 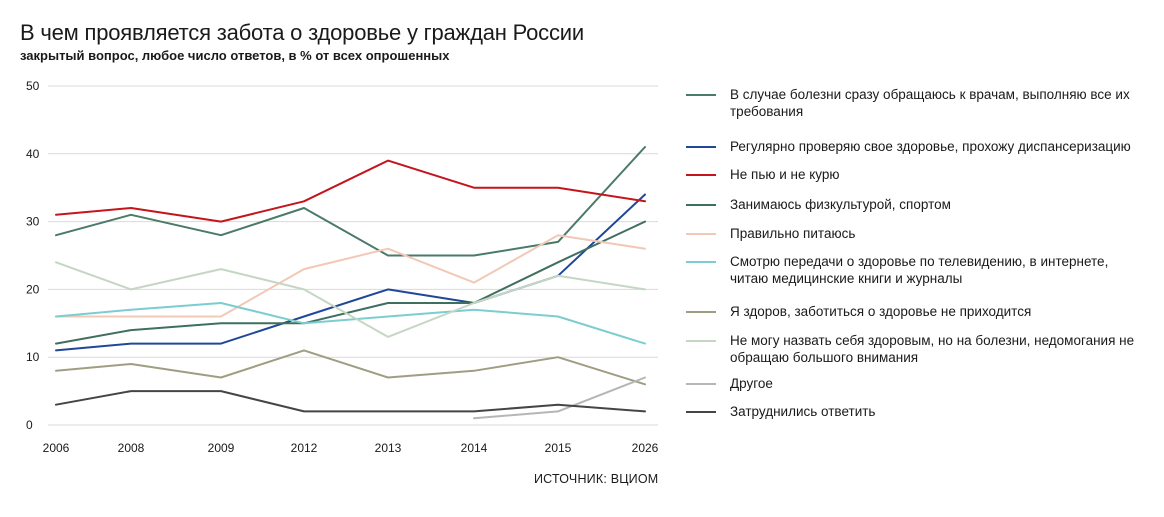 I want to click on x-tick-label: 2014, so click(x=474, y=448).